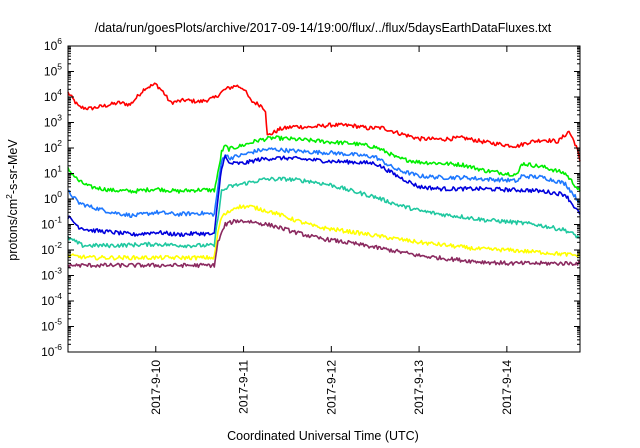 This screenshot has width=640, height=448. Describe the element at coordinates (51, 223) in the screenshot. I see `y-tick-label: 10⁻¹` at that location.